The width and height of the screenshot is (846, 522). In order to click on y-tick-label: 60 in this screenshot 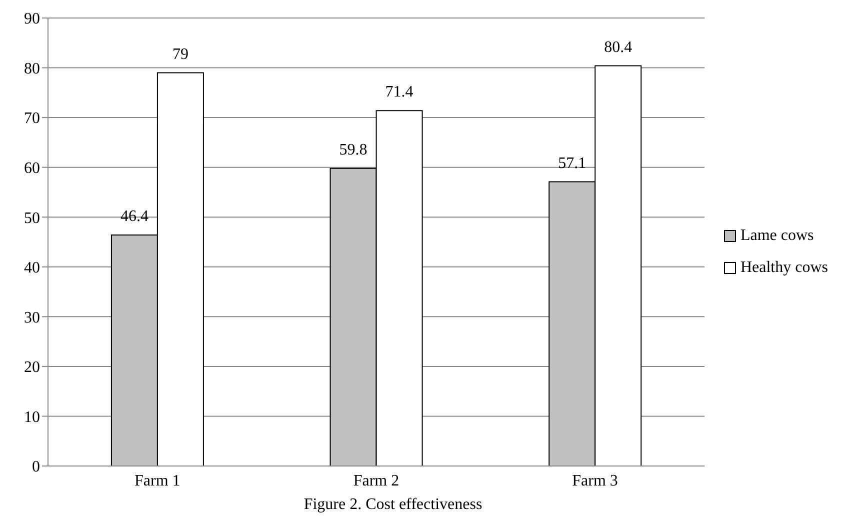, I will do `click(32, 169)`.